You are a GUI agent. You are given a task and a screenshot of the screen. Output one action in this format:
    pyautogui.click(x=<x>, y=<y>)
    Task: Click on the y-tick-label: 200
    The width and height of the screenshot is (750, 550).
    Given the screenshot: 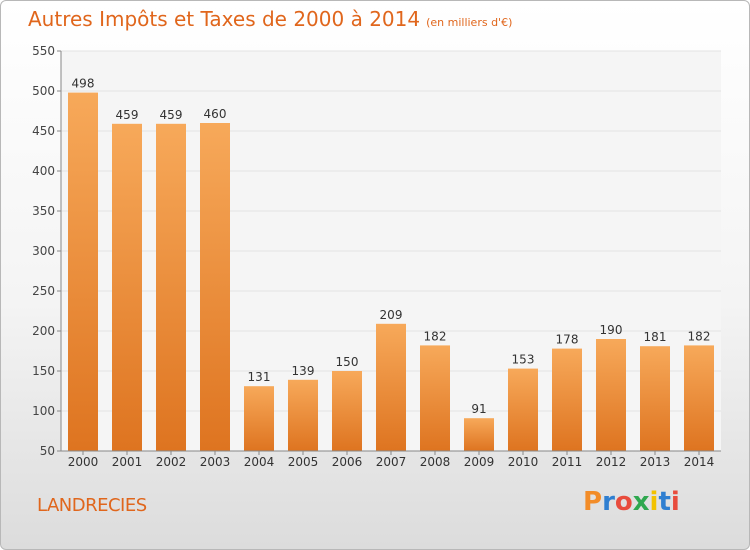 What is the action you would take?
    pyautogui.click(x=43, y=331)
    